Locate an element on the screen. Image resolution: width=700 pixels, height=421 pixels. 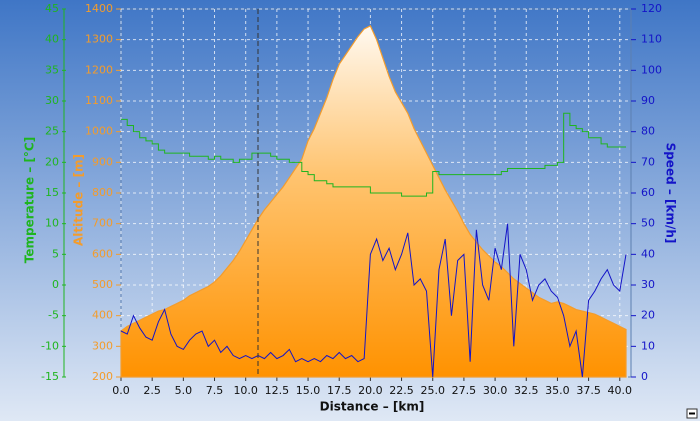
x-tick-label: 37.5 is located at coordinates (588, 390).